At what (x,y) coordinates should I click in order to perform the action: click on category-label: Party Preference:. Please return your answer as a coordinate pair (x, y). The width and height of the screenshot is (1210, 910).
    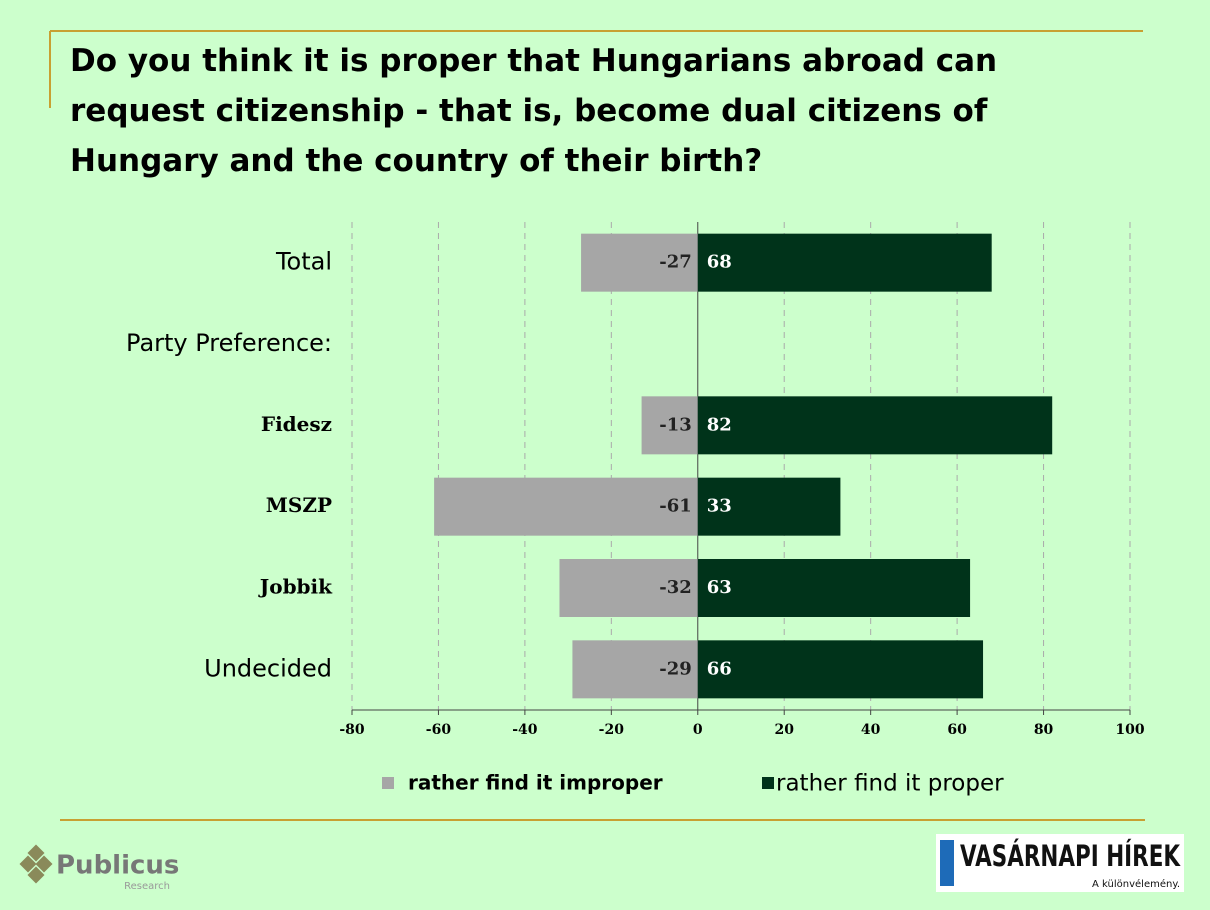
    Looking at the image, I should click on (229, 343).